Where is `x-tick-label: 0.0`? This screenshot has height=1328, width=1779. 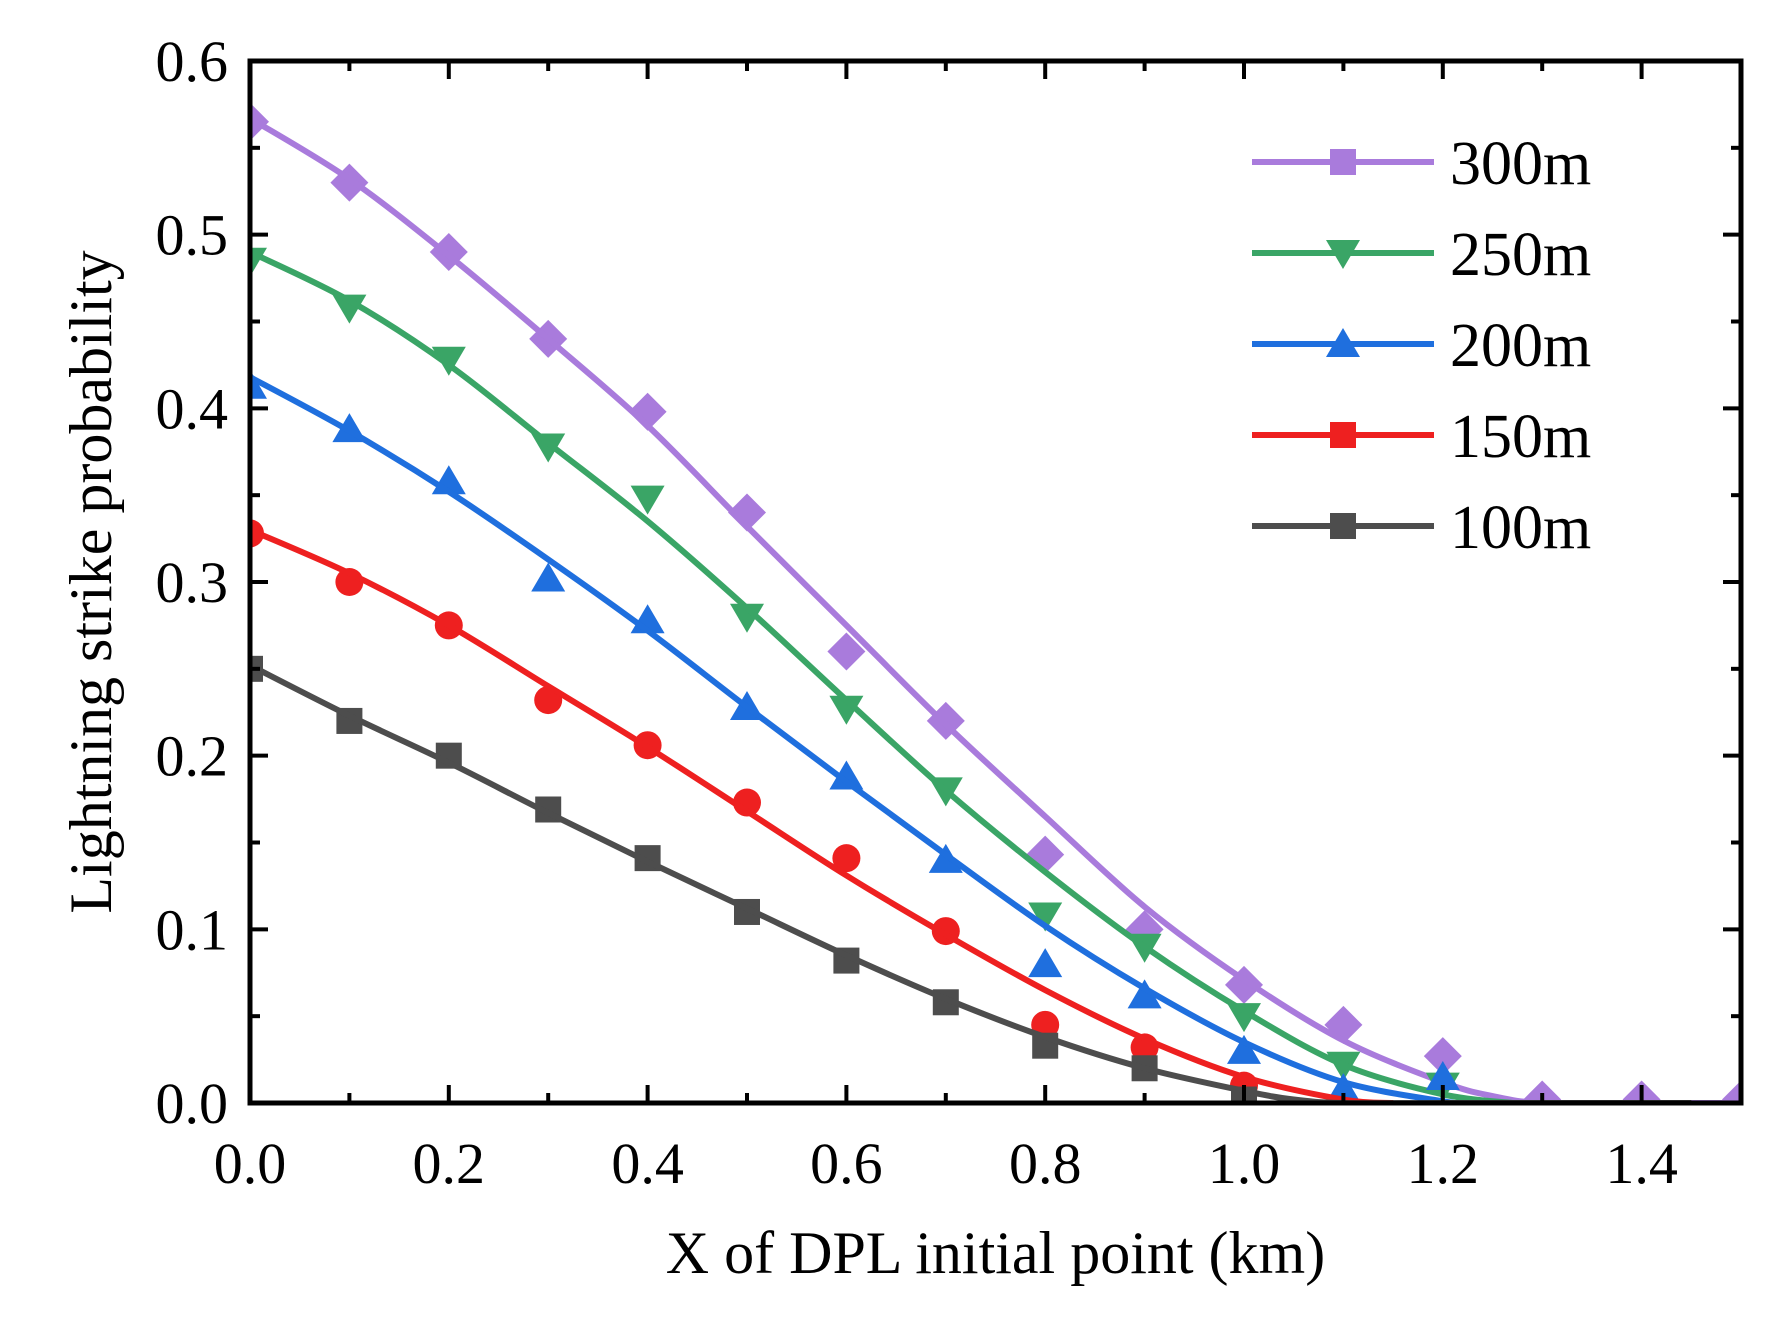
x-tick-label: 0.0 is located at coordinates (250, 1163).